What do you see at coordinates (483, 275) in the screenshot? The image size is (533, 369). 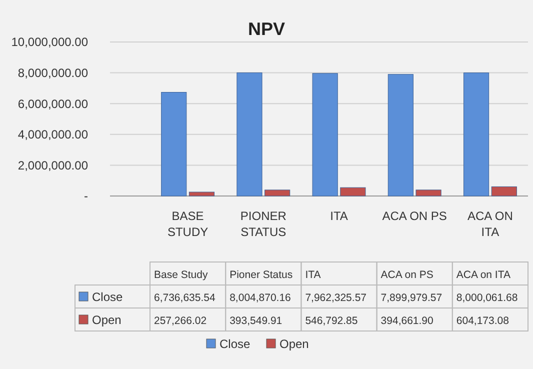 I see `text: ACA on ITA` at bounding box center [483, 275].